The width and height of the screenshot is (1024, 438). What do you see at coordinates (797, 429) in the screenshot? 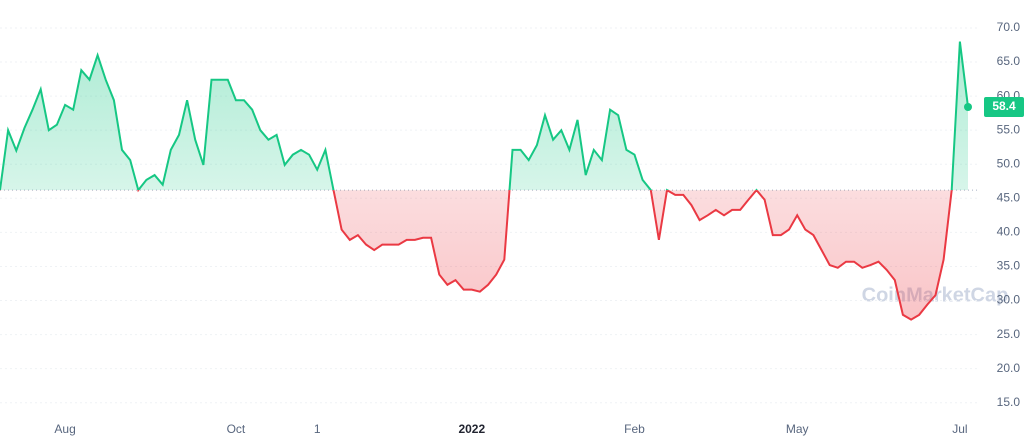
I see `x-tick-label: May` at bounding box center [797, 429].